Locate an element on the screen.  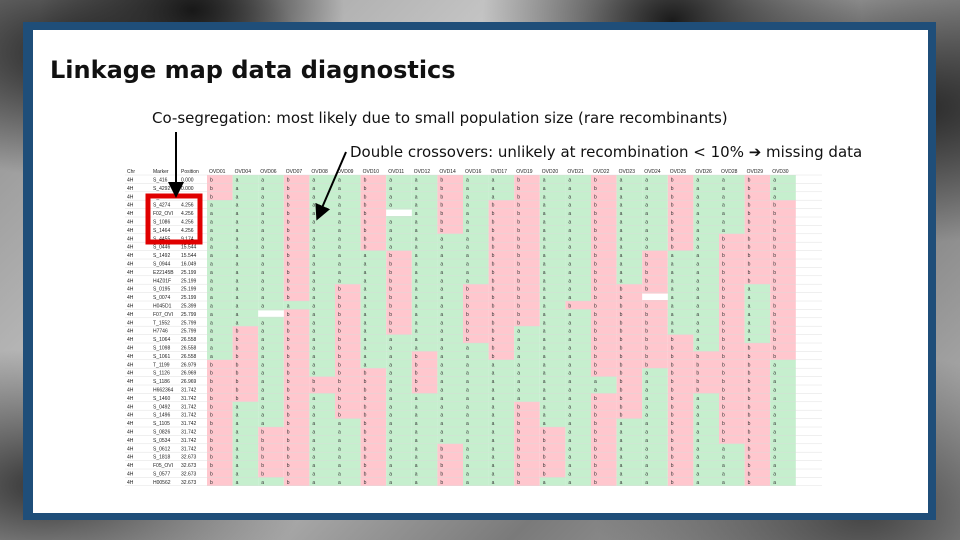
table-cell: 31.742 is located at coordinates (189, 407).